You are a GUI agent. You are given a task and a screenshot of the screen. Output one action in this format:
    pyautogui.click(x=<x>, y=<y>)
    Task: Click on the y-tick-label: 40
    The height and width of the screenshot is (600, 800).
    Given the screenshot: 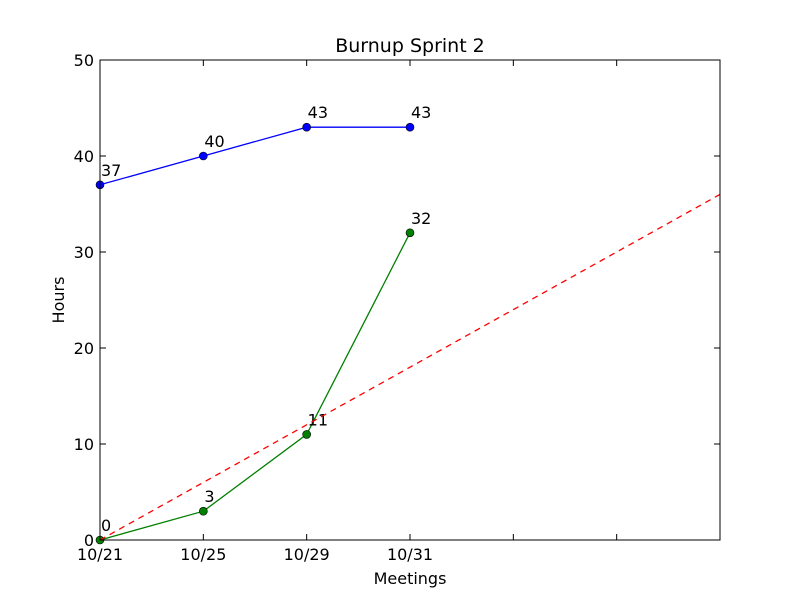 What is the action you would take?
    pyautogui.click(x=84, y=156)
    